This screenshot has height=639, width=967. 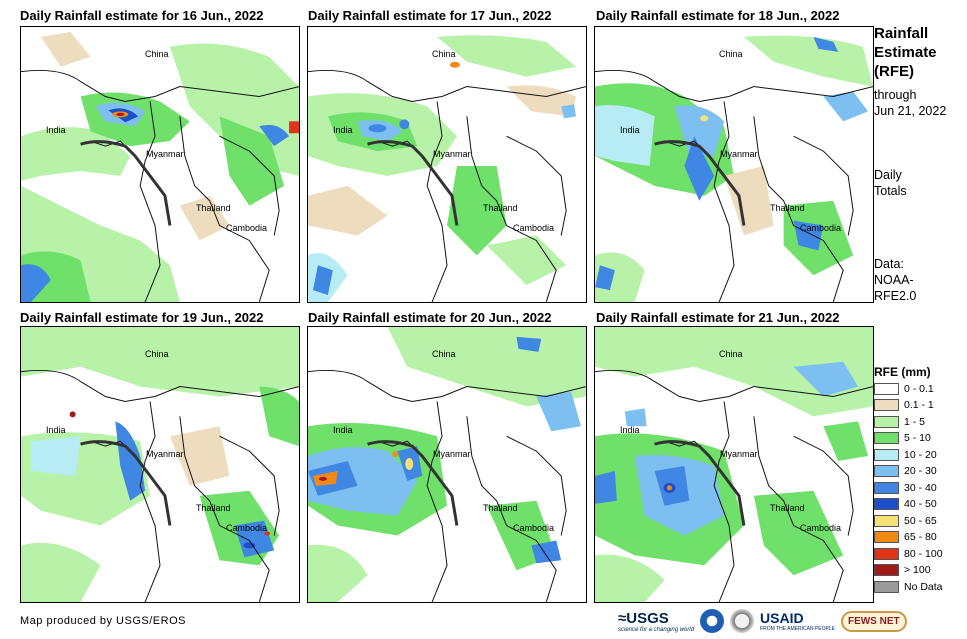 What do you see at coordinates (920, 471) in the screenshot?
I see `legend-label: 20 - 30` at bounding box center [920, 471].